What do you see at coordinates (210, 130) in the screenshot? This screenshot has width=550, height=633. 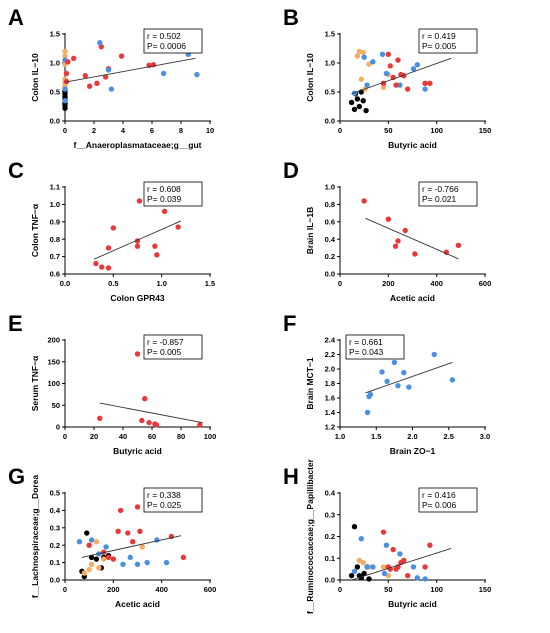 I see `x-tick-label: 10` at bounding box center [210, 130].